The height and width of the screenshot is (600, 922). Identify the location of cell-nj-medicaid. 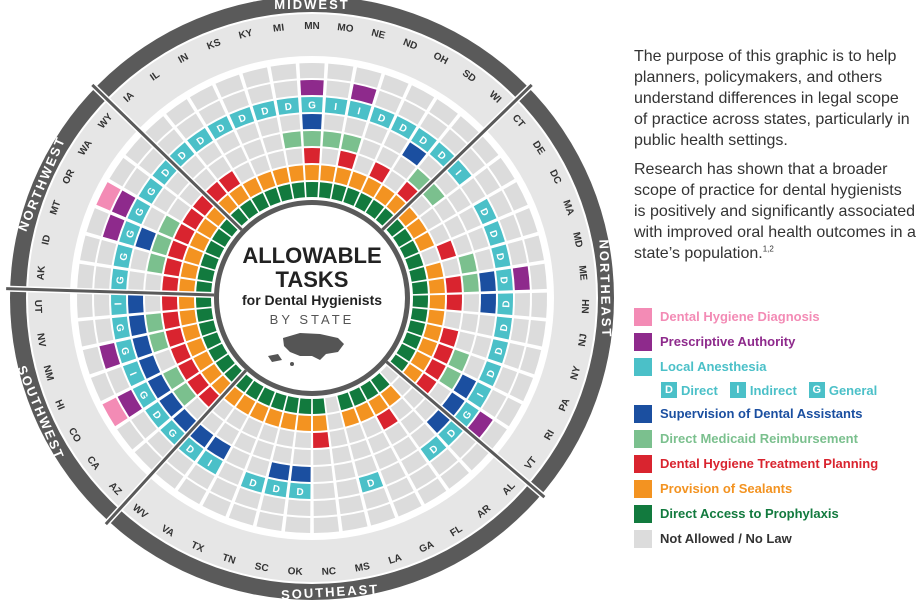
(469, 323).